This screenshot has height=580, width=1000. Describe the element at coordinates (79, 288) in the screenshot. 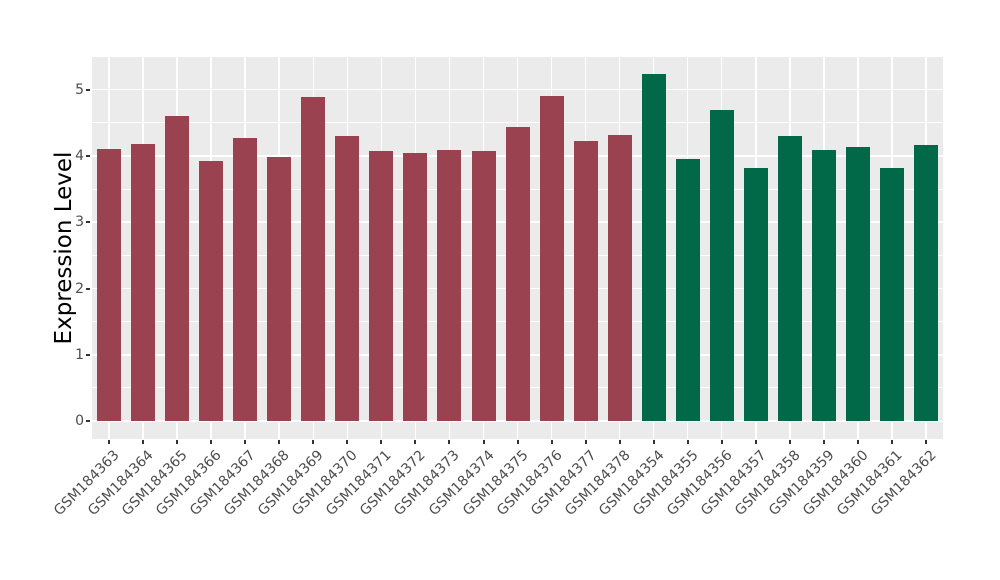

I see `y-tick-label: 2` at that location.